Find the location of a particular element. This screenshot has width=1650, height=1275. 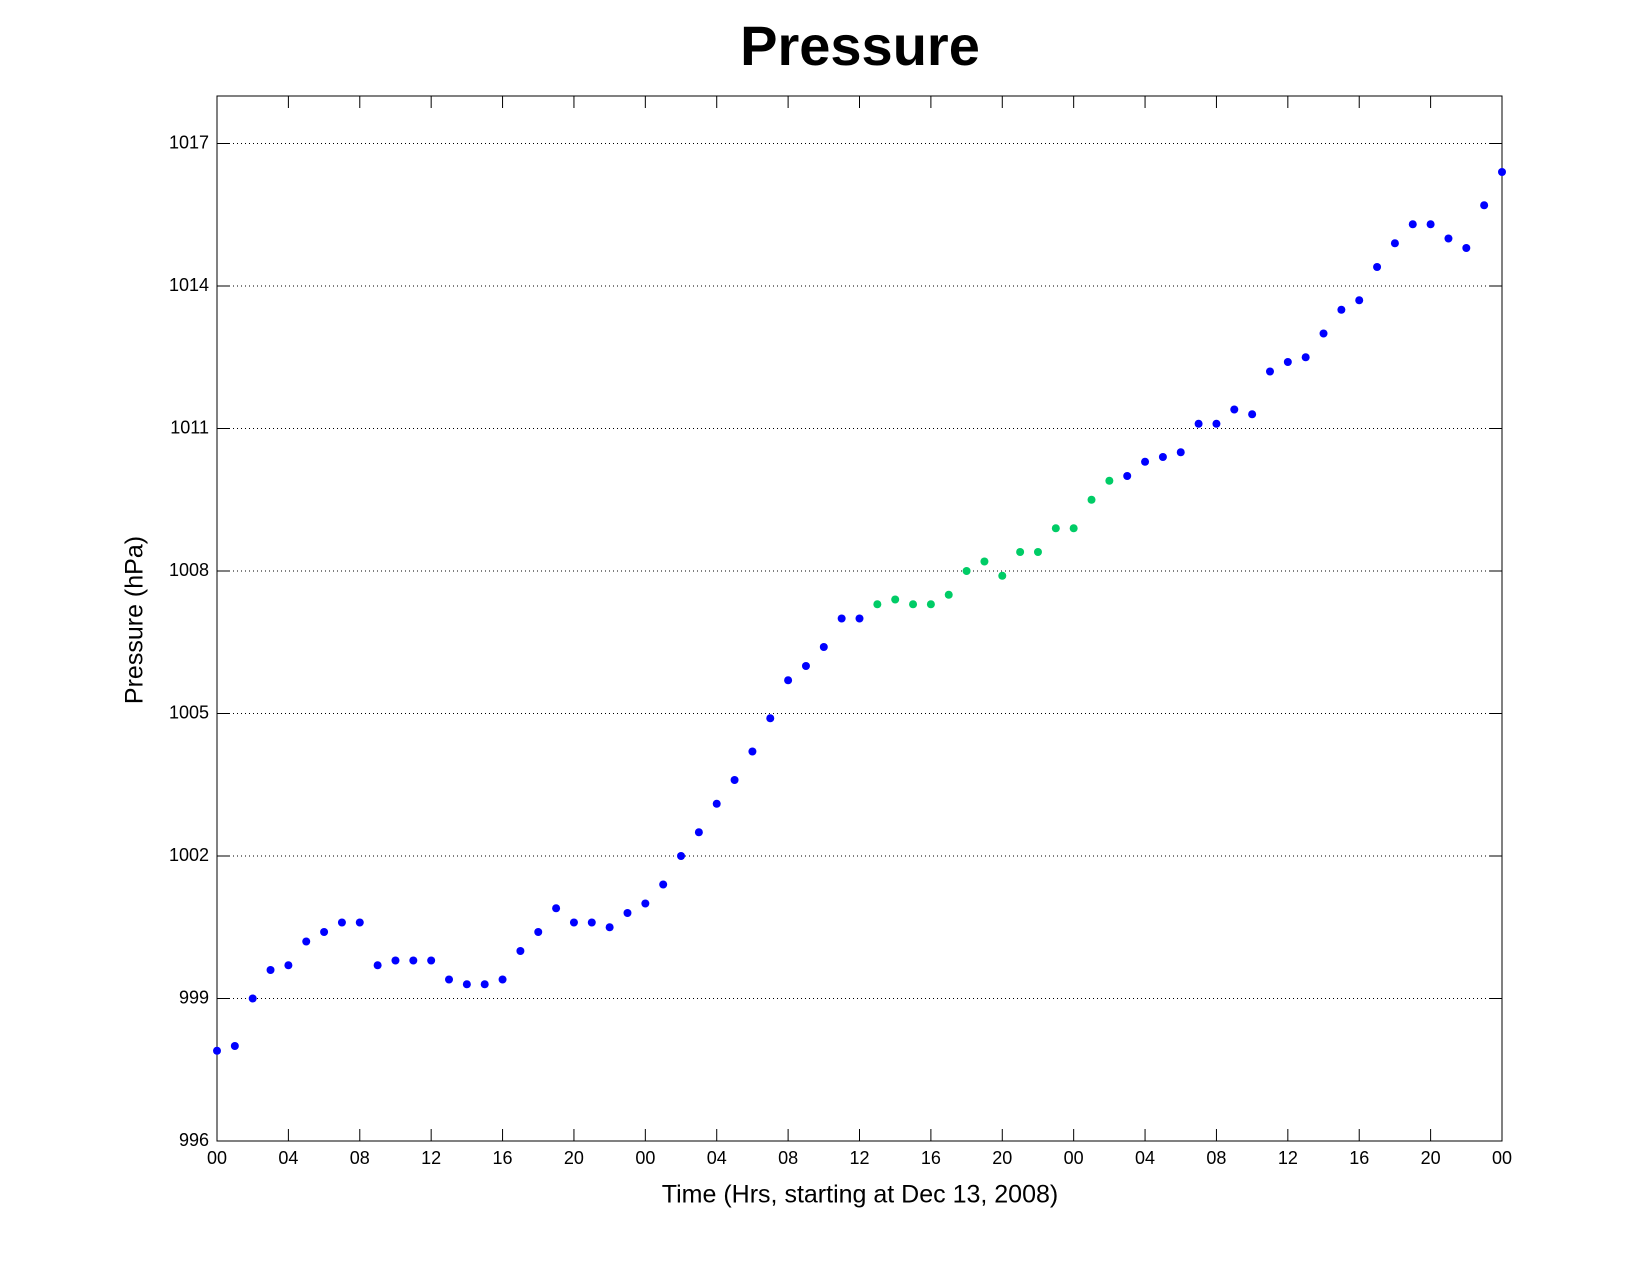

y-tick-label: 1008 is located at coordinates (189, 570).